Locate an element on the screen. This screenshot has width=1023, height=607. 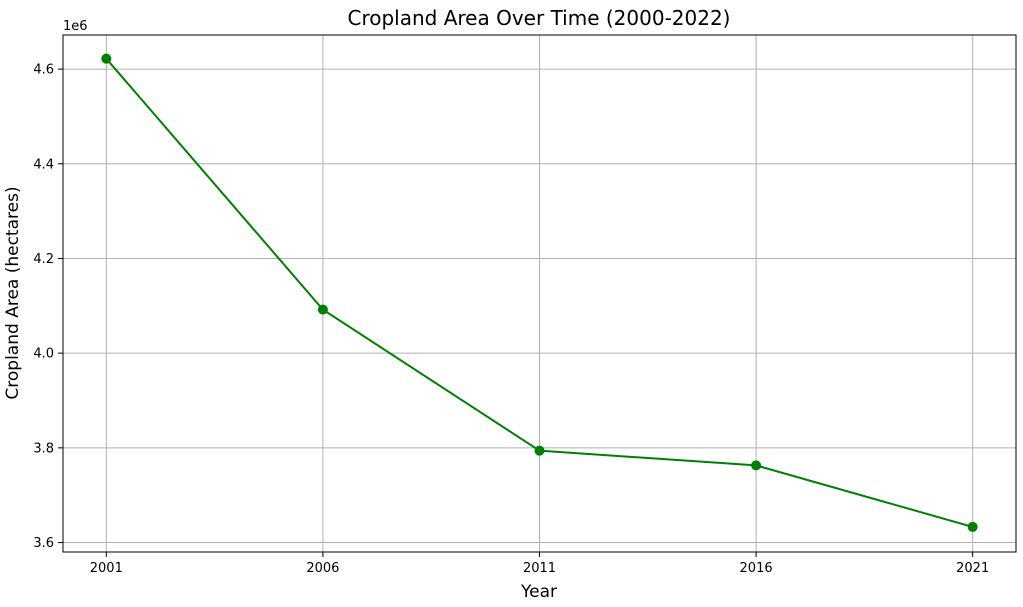
y-axis-label: Cropland Area (hectares) is located at coordinates (13, 292).